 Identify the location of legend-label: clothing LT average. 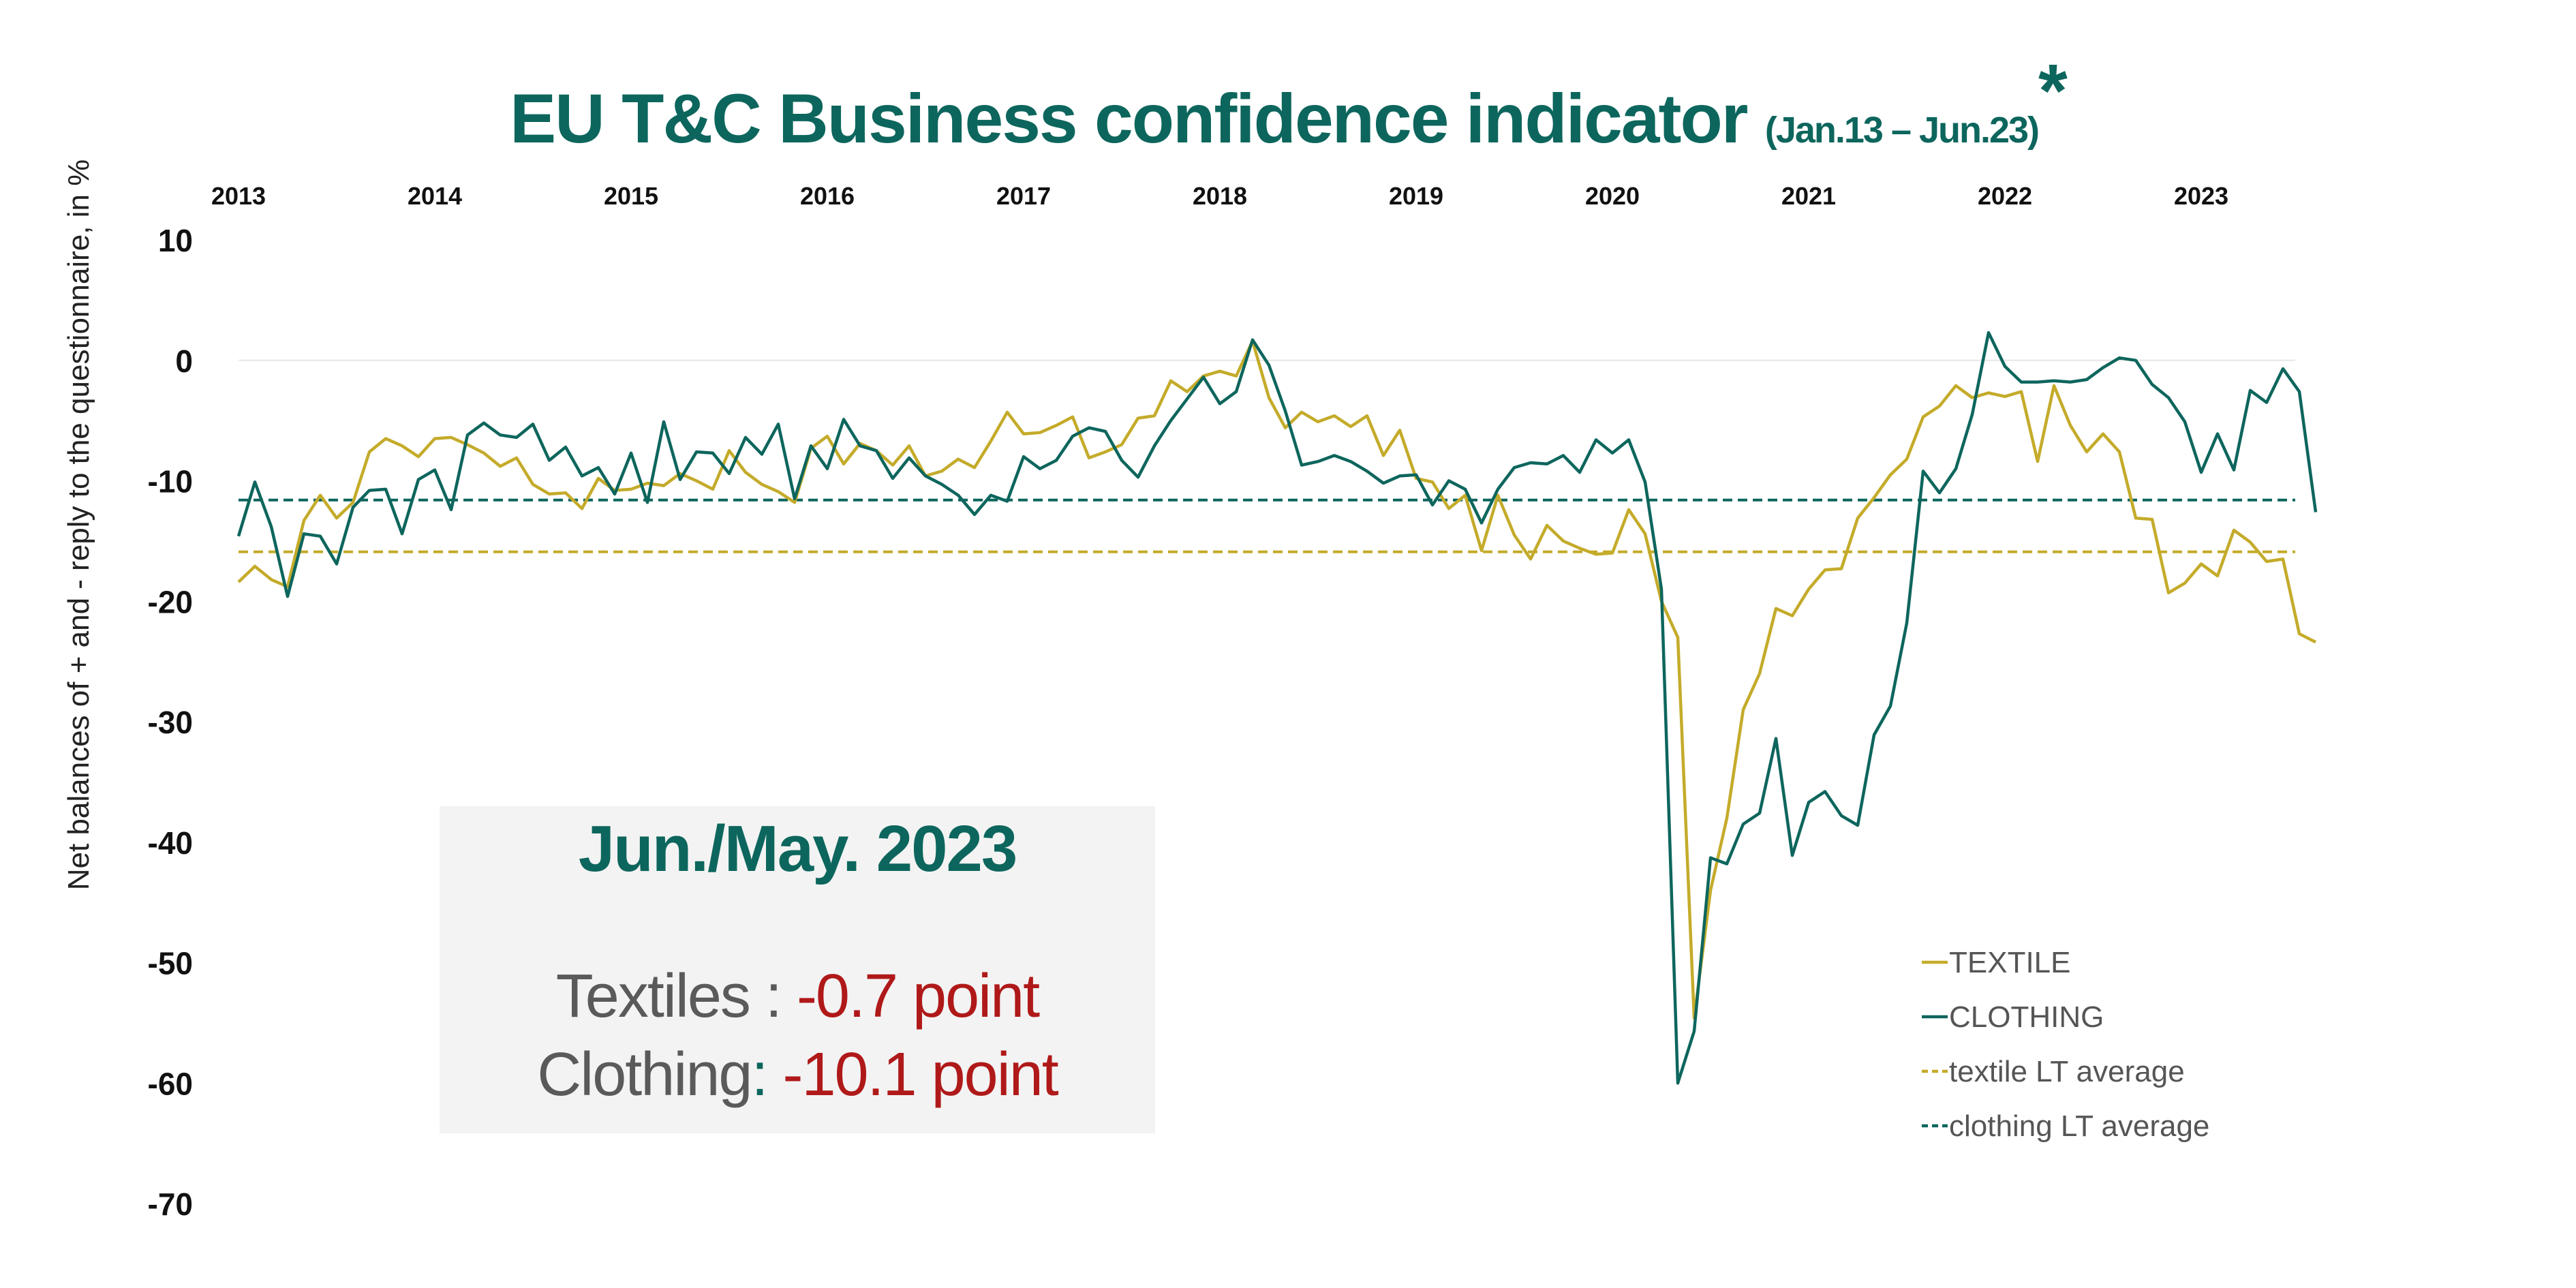
(2079, 1126).